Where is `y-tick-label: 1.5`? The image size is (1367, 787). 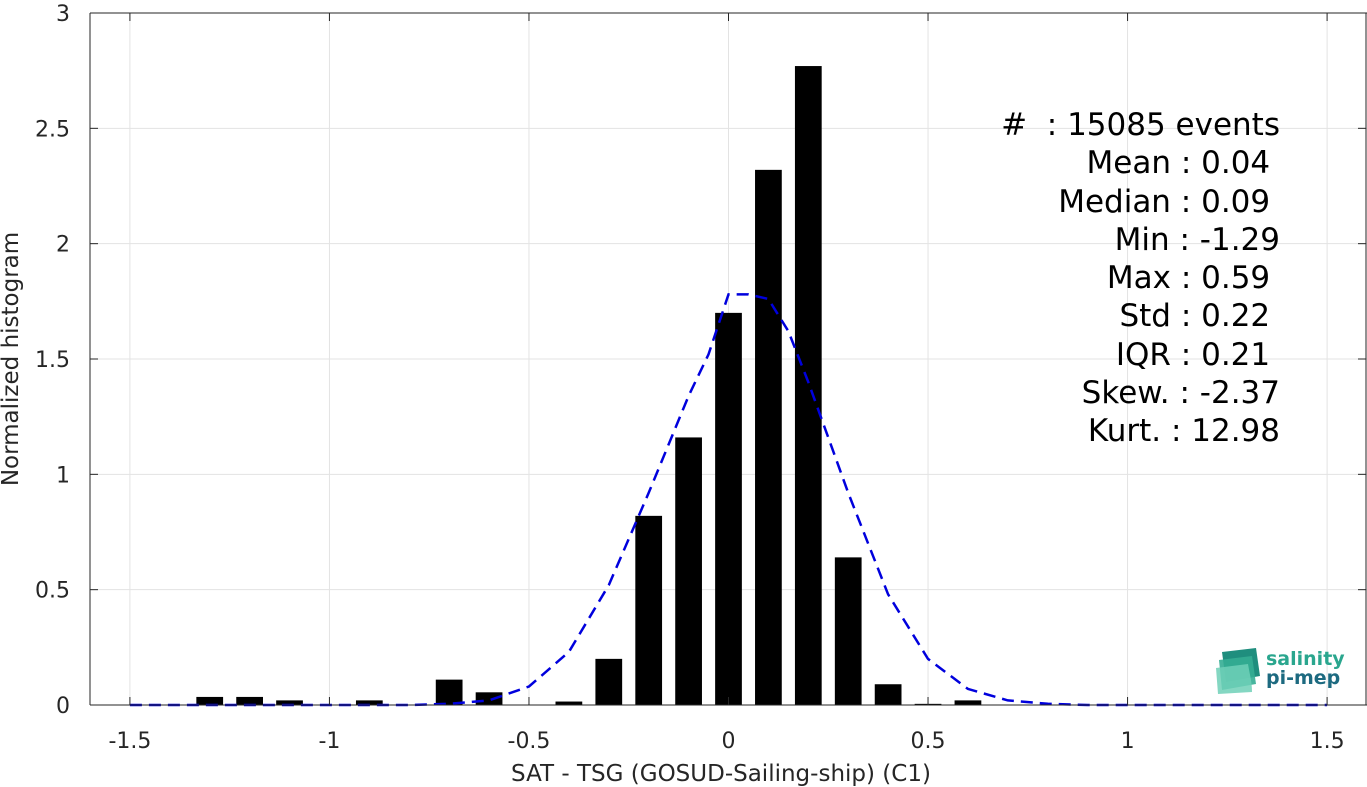
y-tick-label: 1.5 is located at coordinates (52, 360).